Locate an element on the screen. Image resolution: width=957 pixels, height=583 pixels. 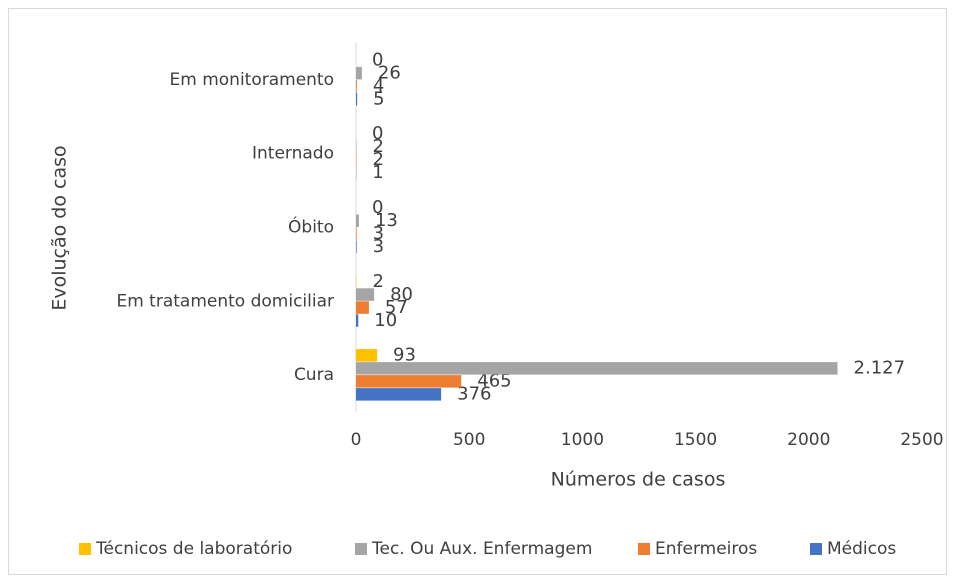
data-label: 13 is located at coordinates (386, 220).